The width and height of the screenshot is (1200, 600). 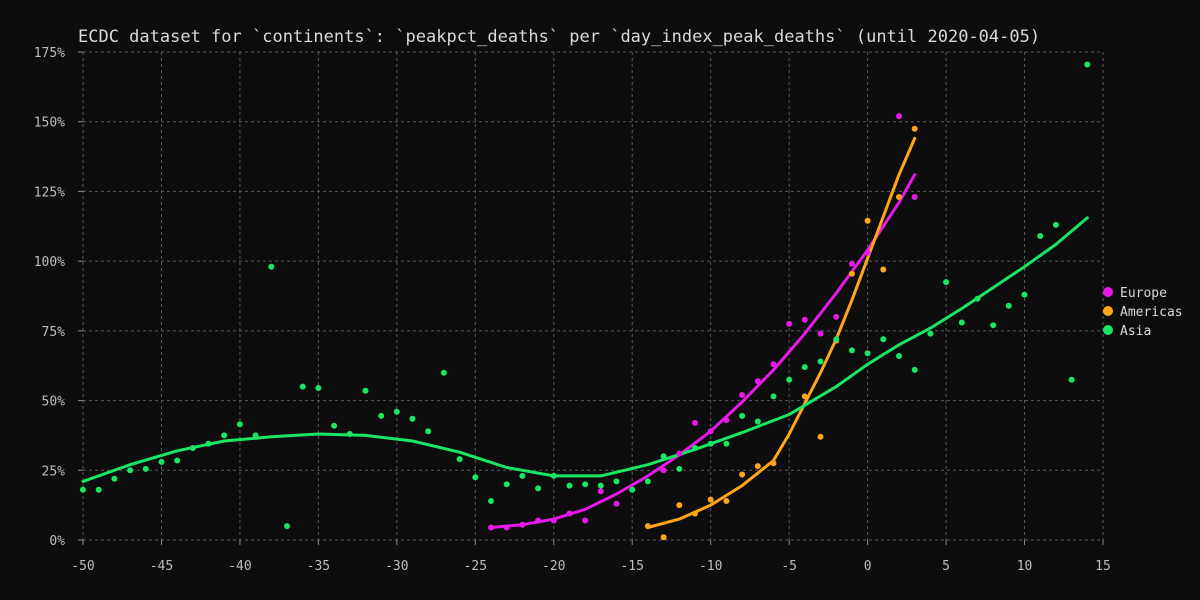 What do you see at coordinates (1108, 330) in the screenshot?
I see `legend-marker-asia` at bounding box center [1108, 330].